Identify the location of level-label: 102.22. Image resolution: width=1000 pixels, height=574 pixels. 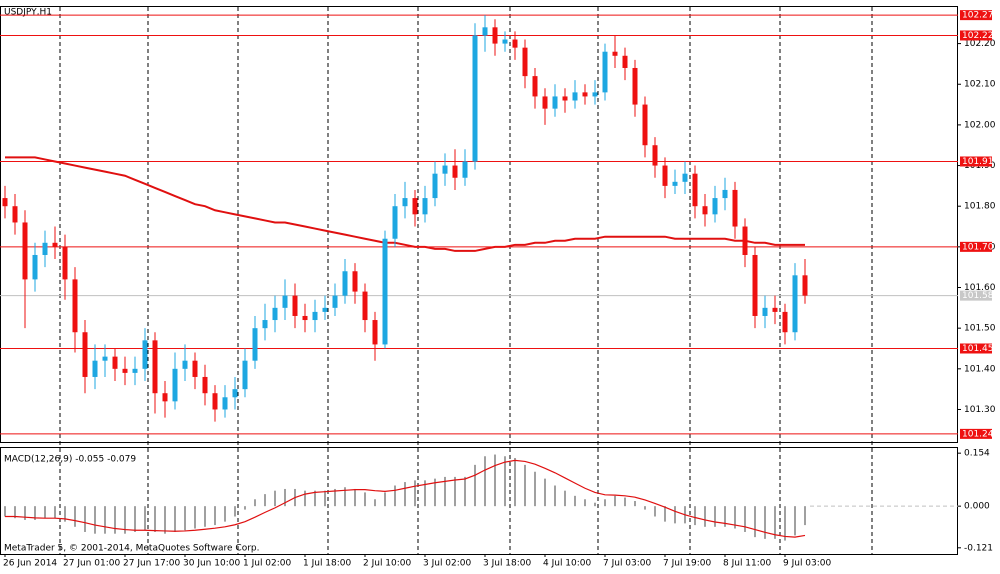
(978, 36).